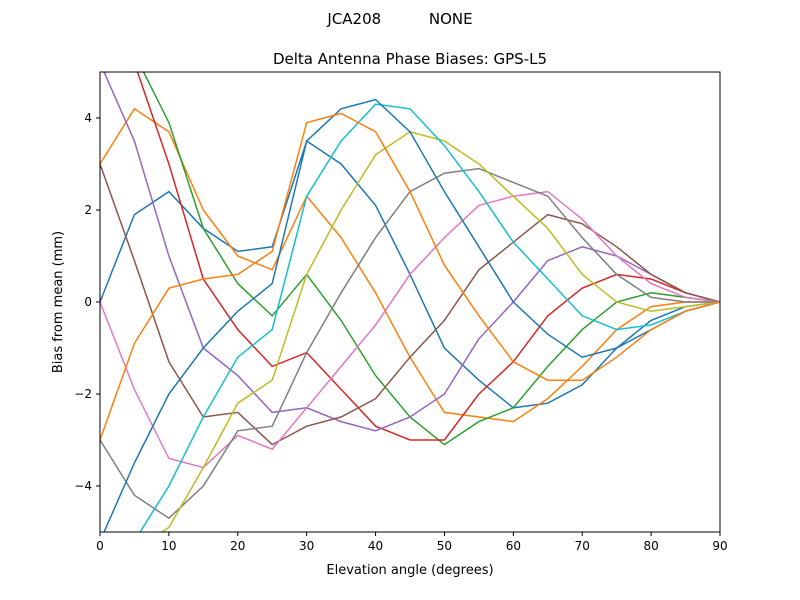  Describe the element at coordinates (582, 546) in the screenshot. I see `x-tick-label: 70` at that location.